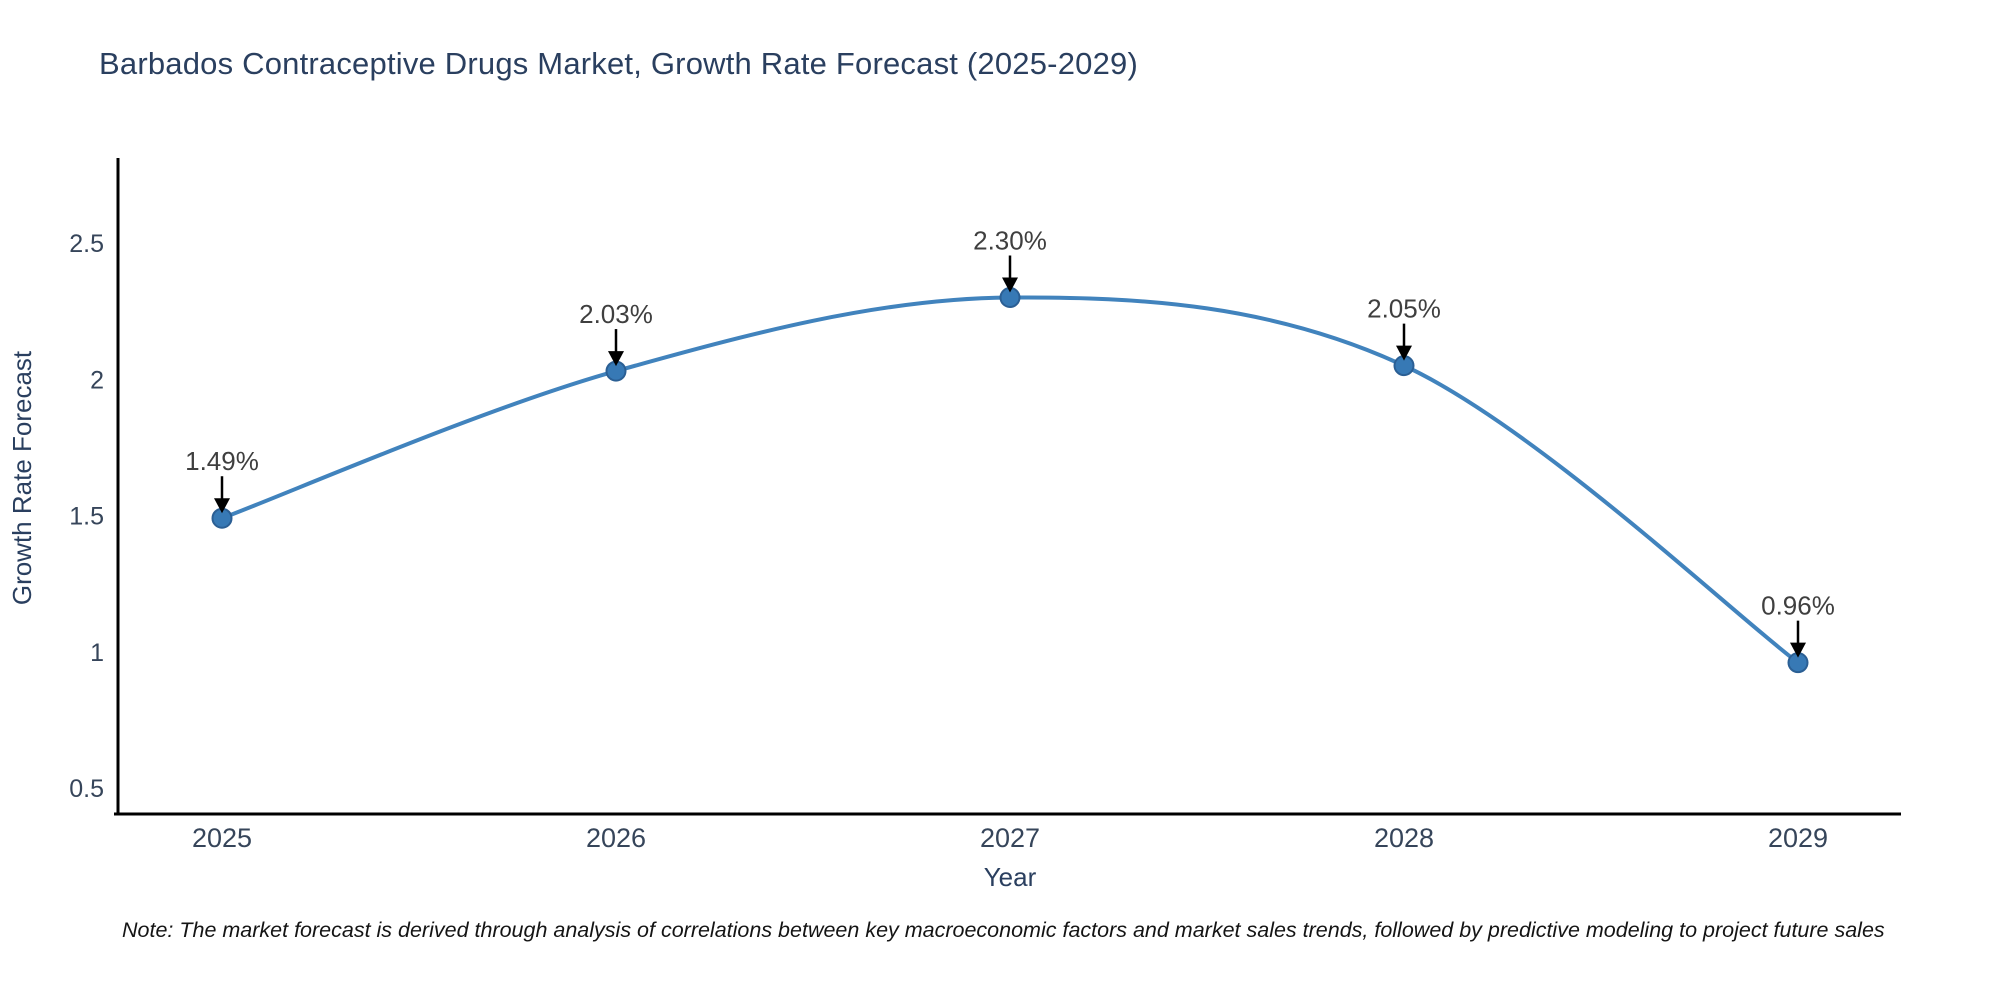 The image size is (2000, 1000). Describe the element at coordinates (616, 314) in the screenshot. I see `annotation-label: 2.03%` at that location.